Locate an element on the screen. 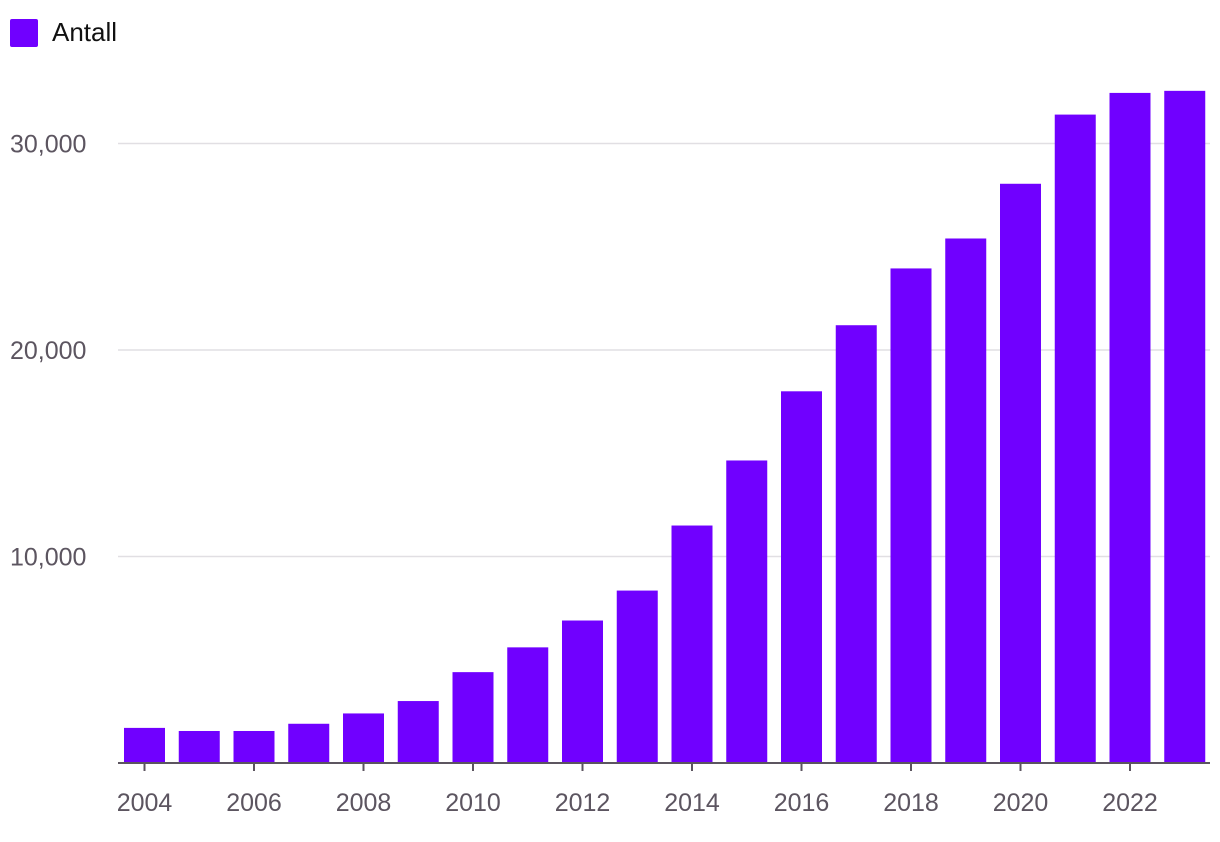 The width and height of the screenshot is (1220, 842). x-tick-label: 2012 is located at coordinates (583, 803).